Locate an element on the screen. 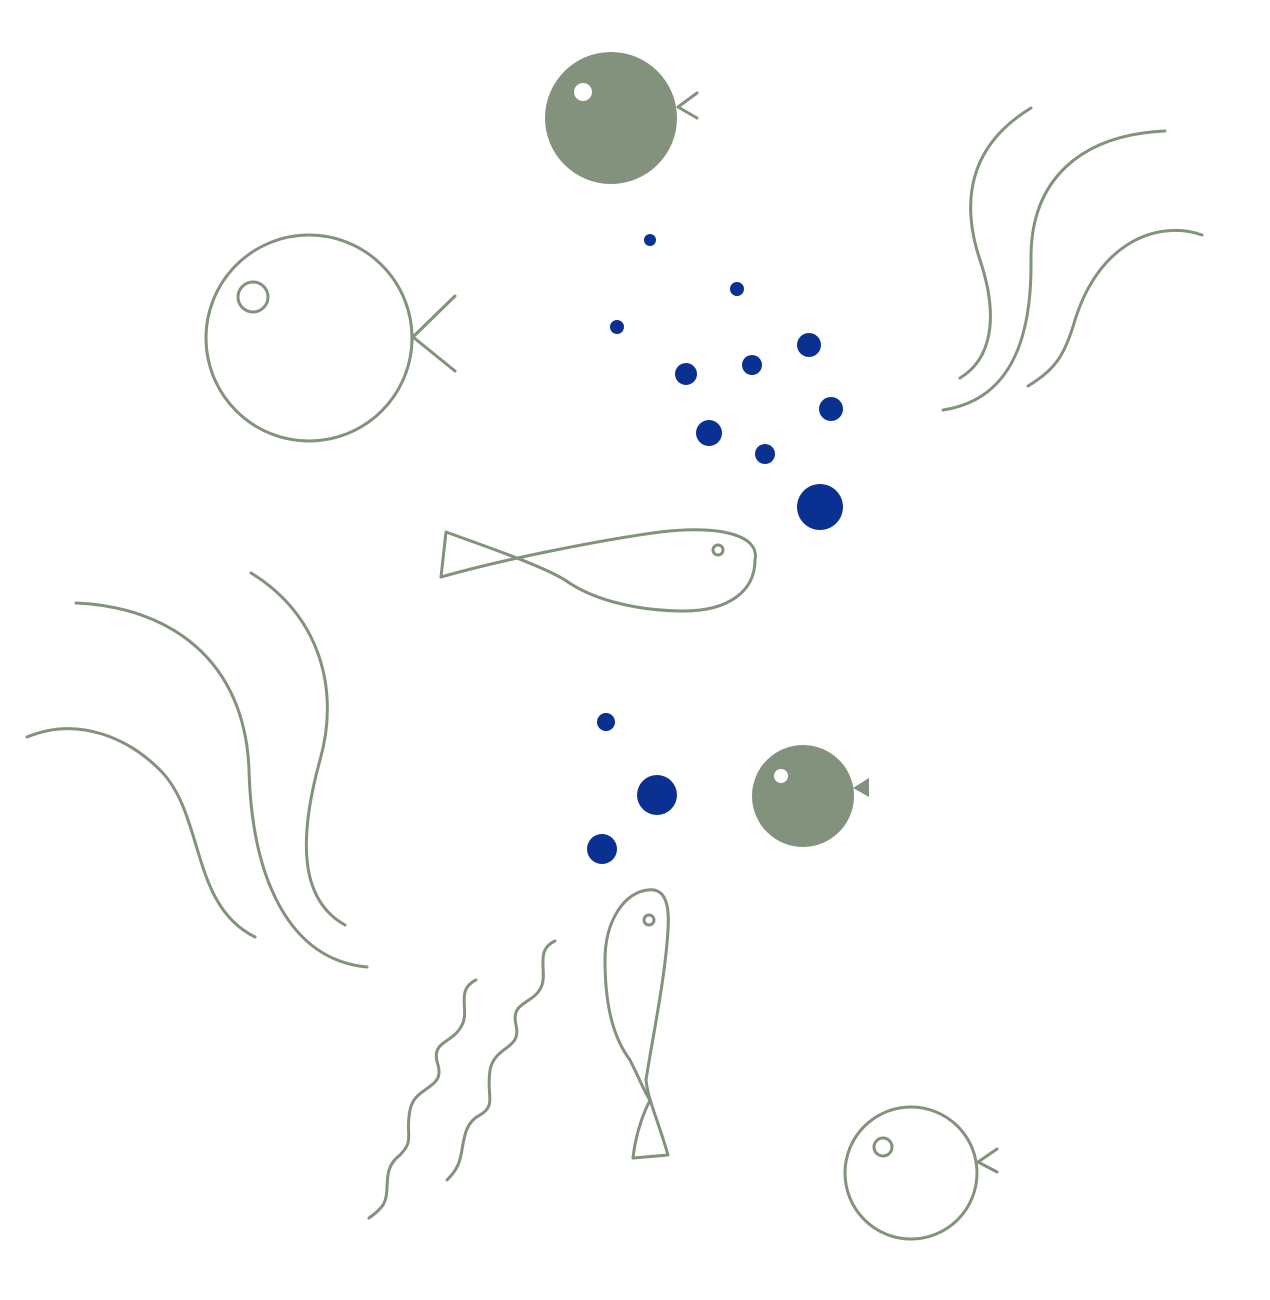 The image size is (1270, 1300). bubbles-upper is located at coordinates (726, 382).